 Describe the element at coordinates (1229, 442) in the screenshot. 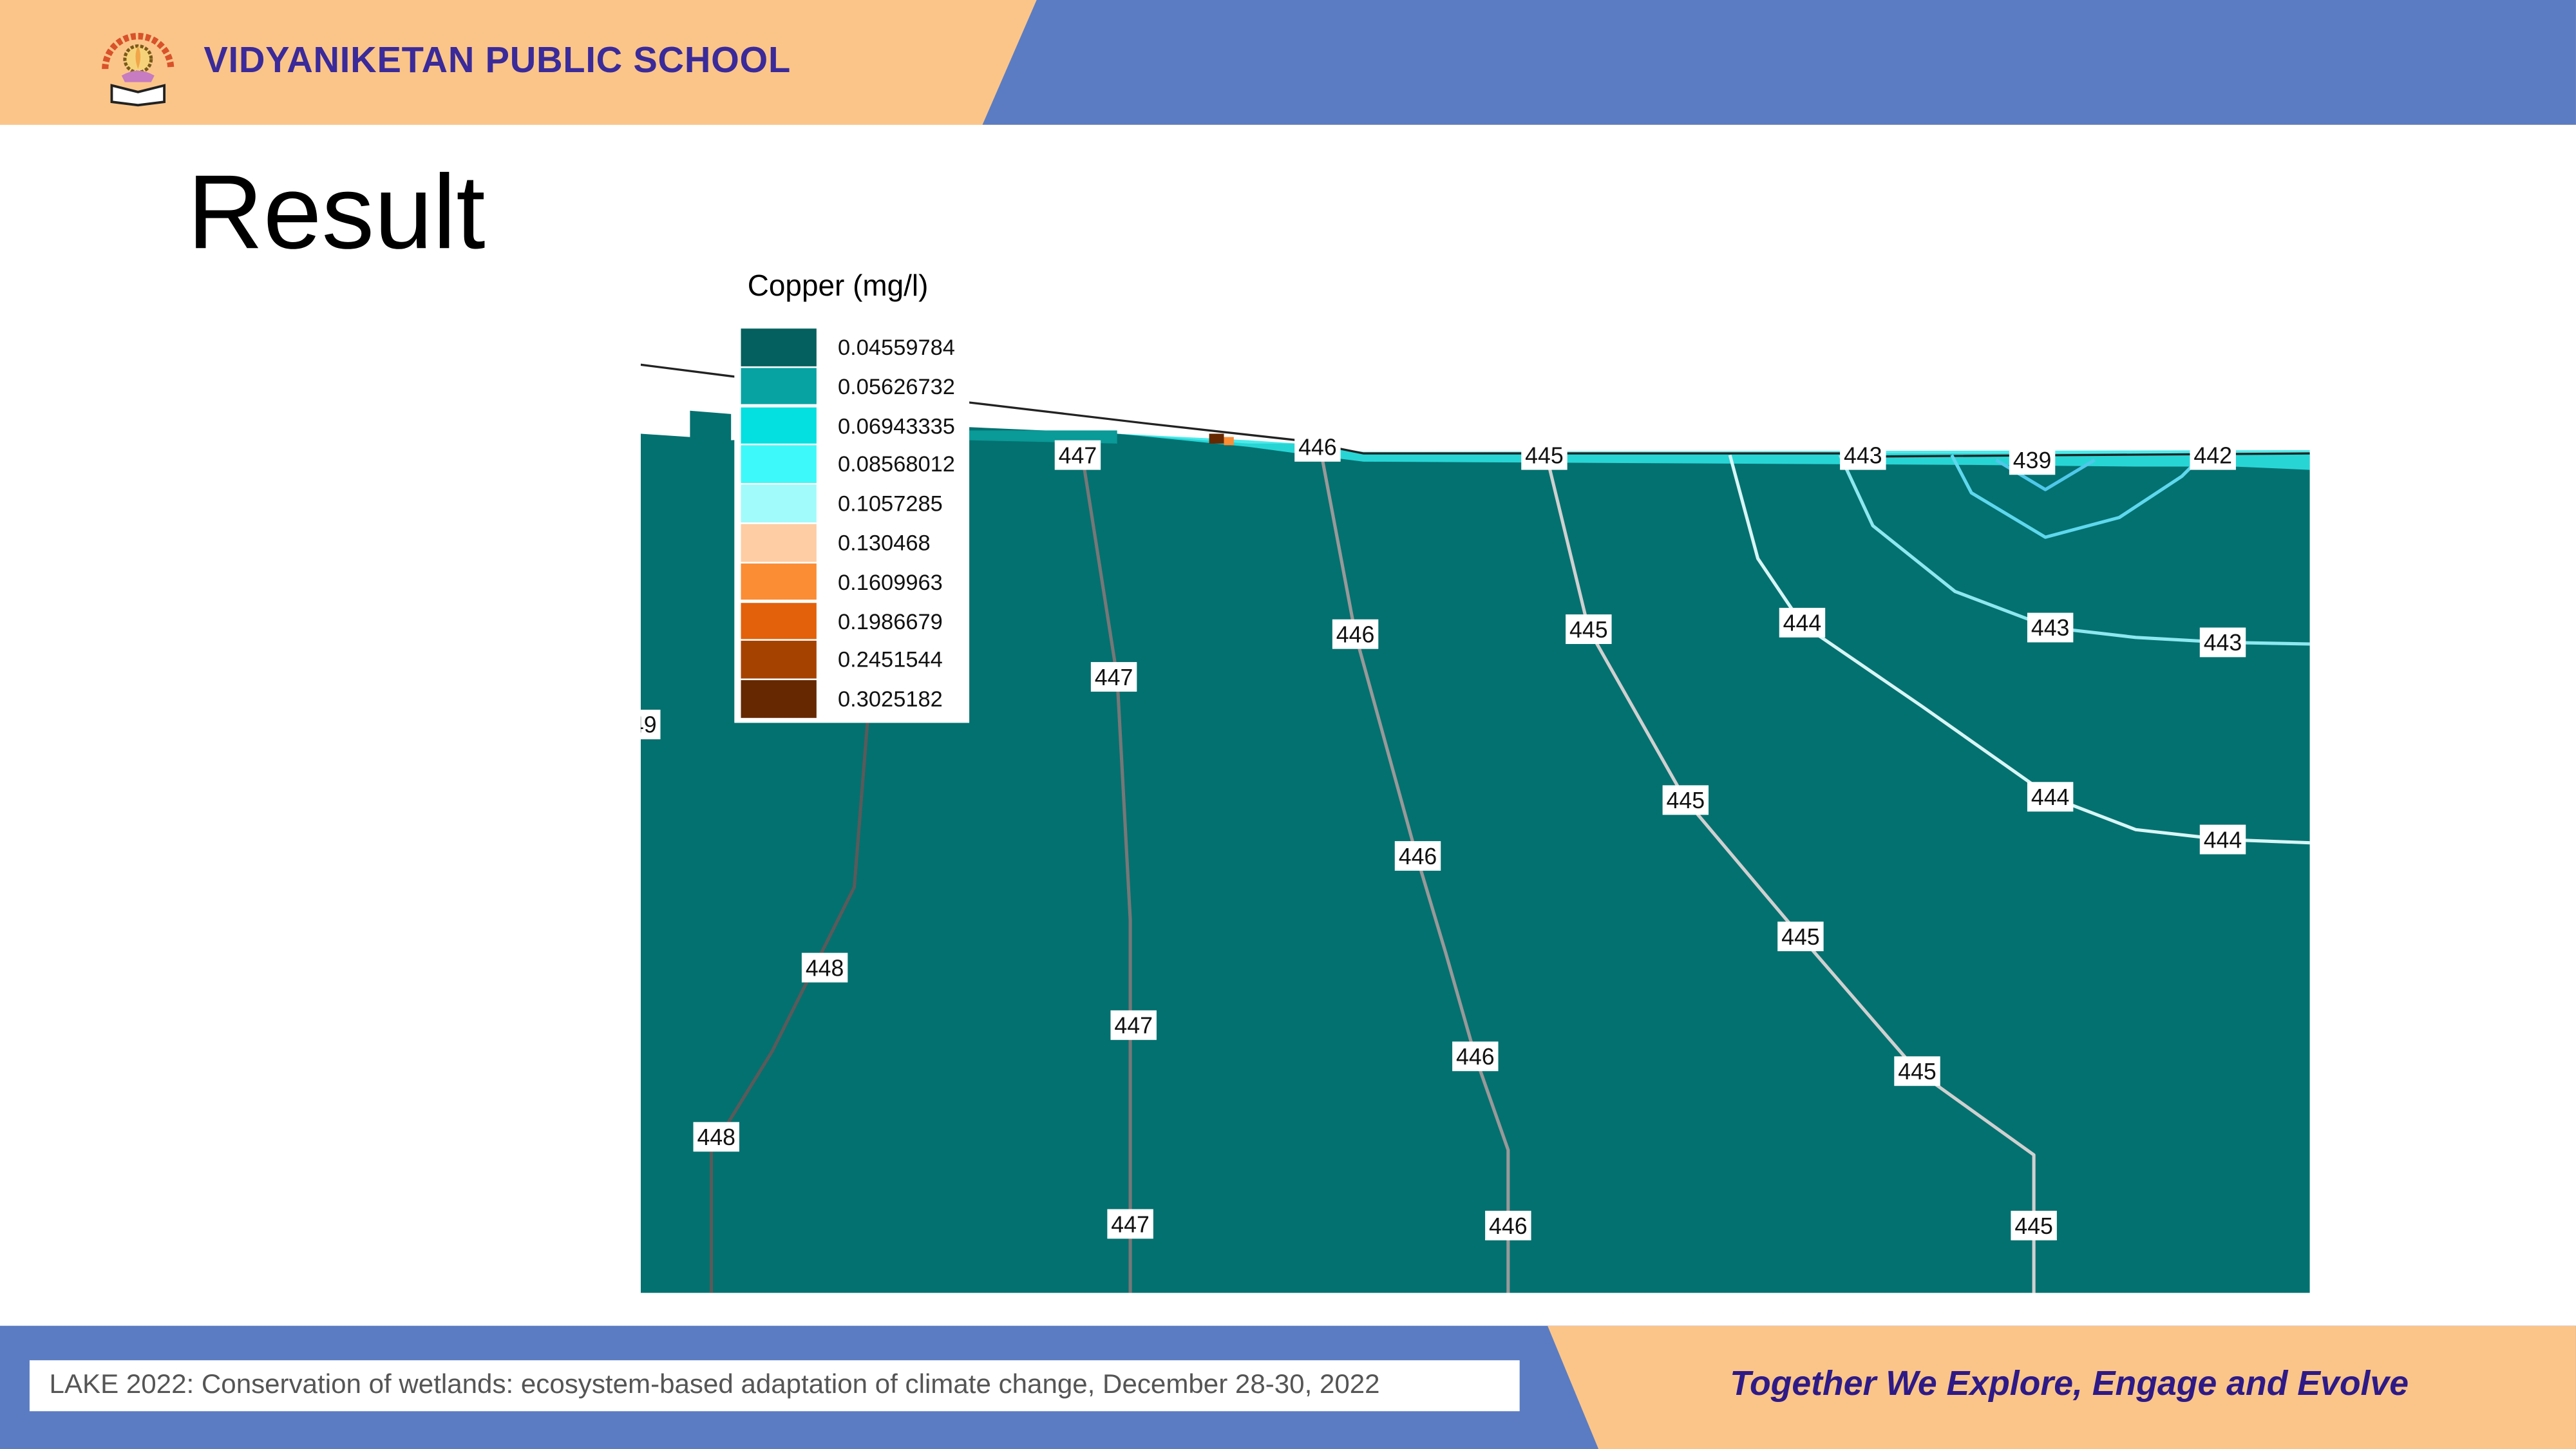

I see `hotspot-orange` at that location.